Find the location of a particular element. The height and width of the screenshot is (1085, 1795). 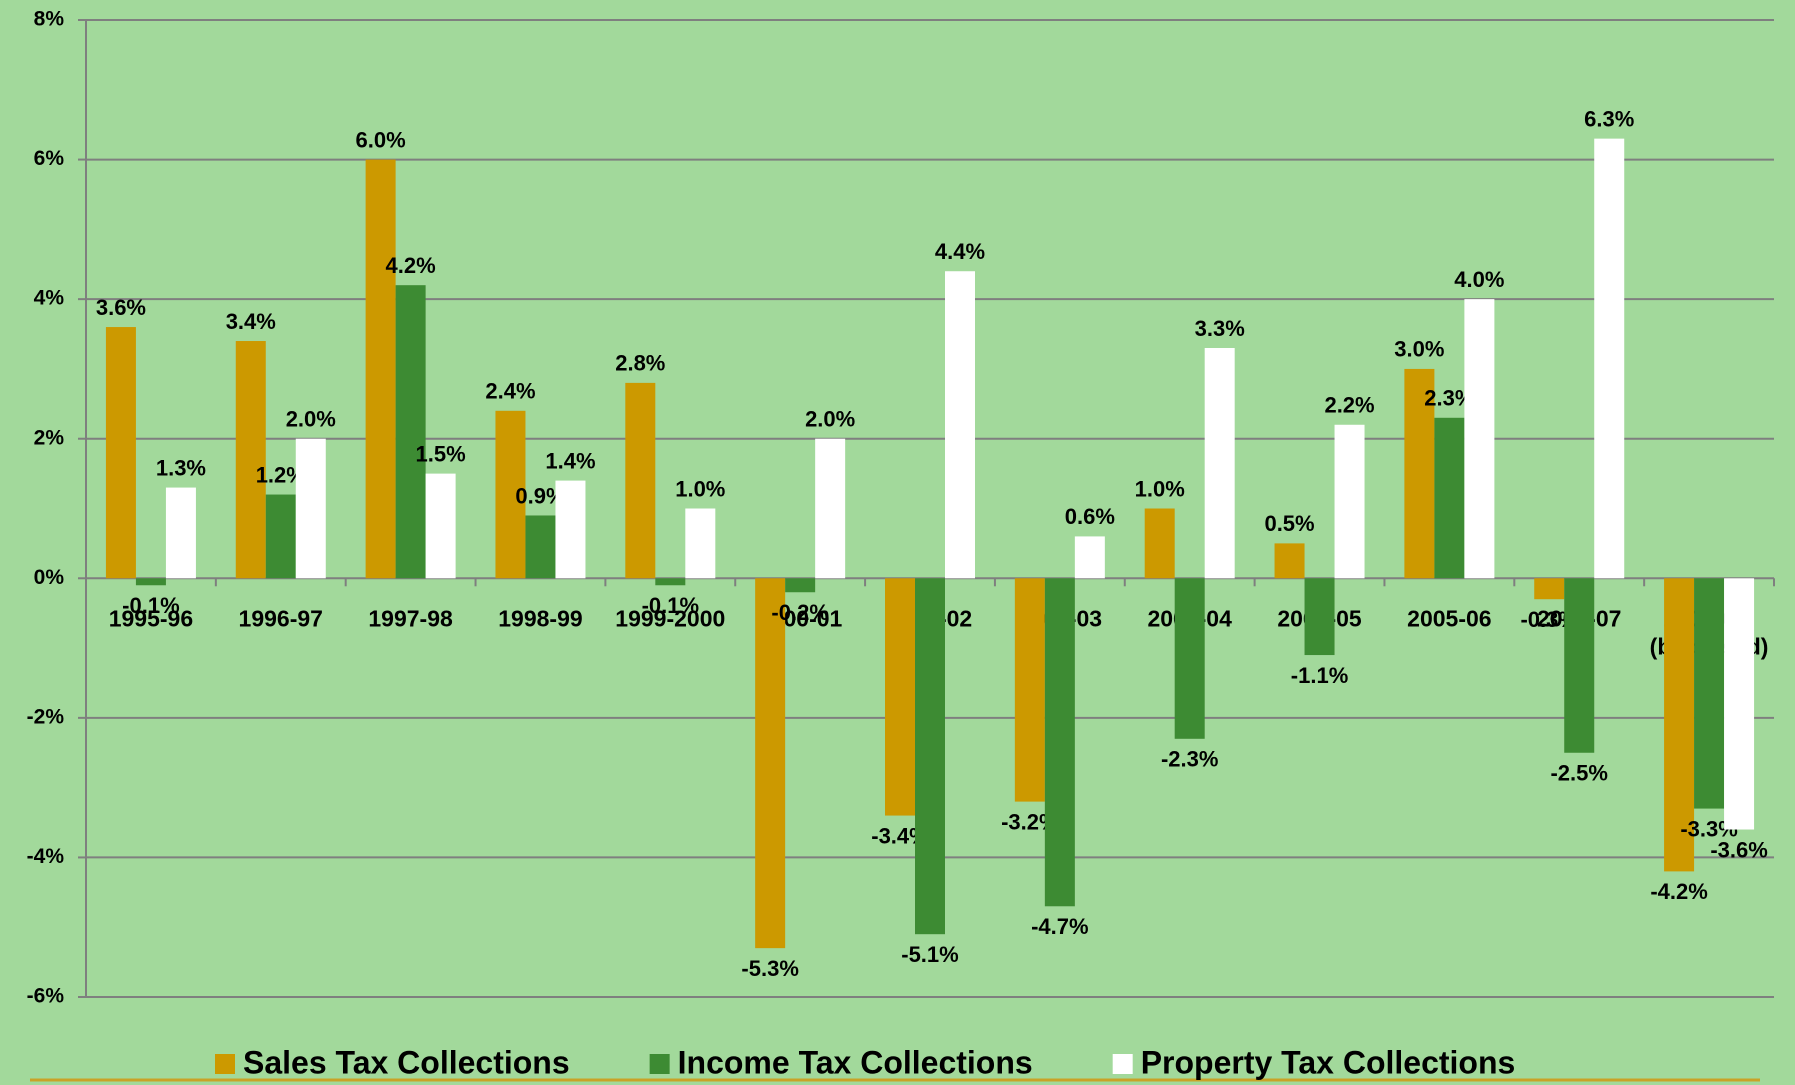

data-label: 2.4% is located at coordinates (510, 391).